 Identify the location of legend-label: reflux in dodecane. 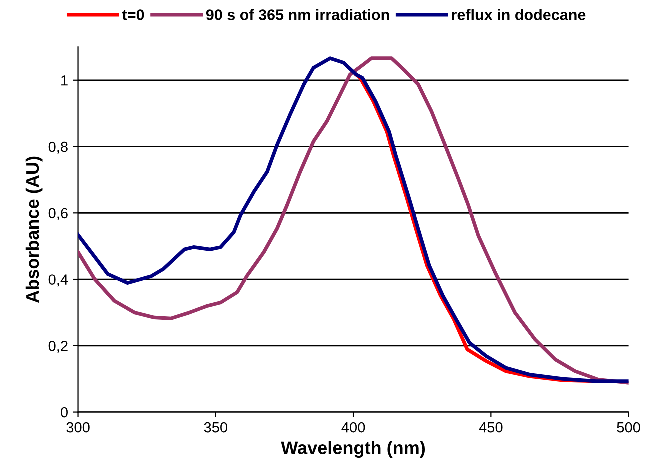
(519, 14).